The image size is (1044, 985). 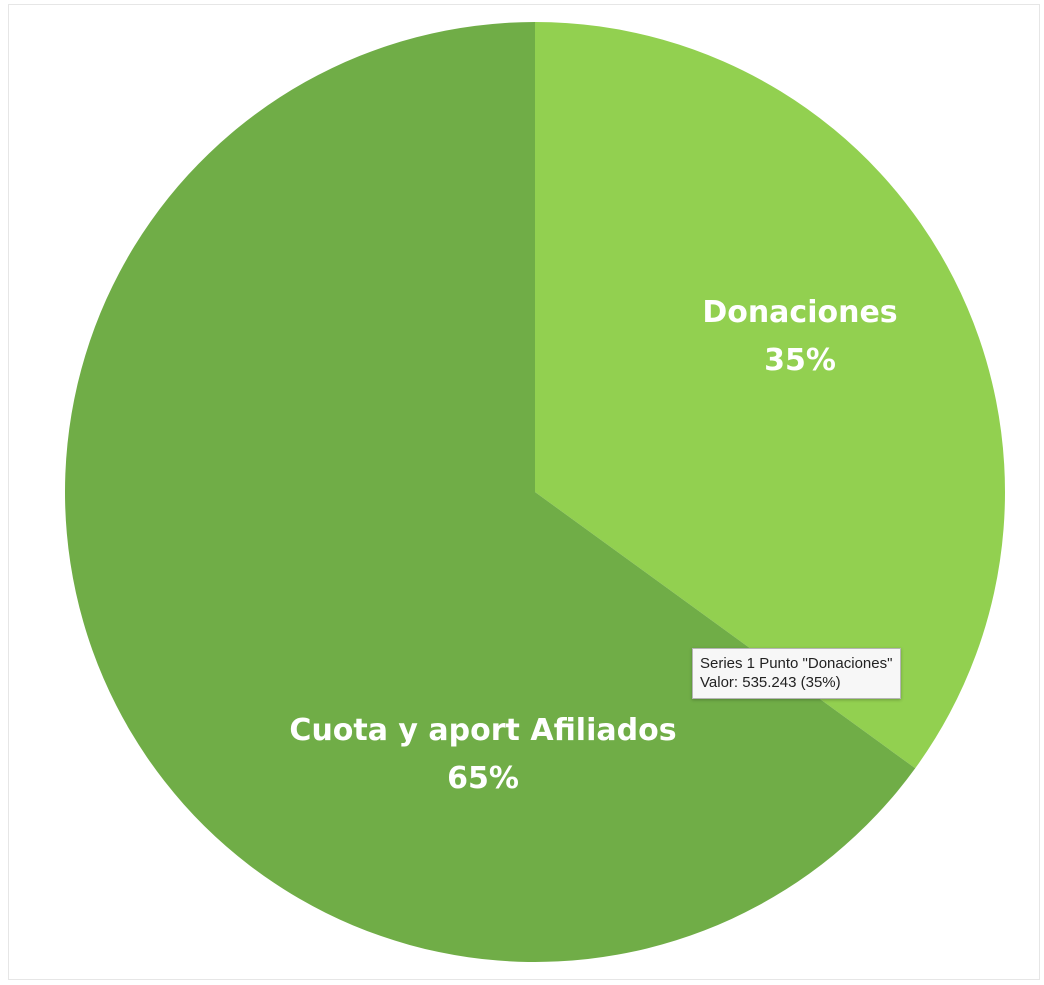 What do you see at coordinates (770, 682) in the screenshot?
I see `tooltip-value: Valor: 535.243 (35%)` at bounding box center [770, 682].